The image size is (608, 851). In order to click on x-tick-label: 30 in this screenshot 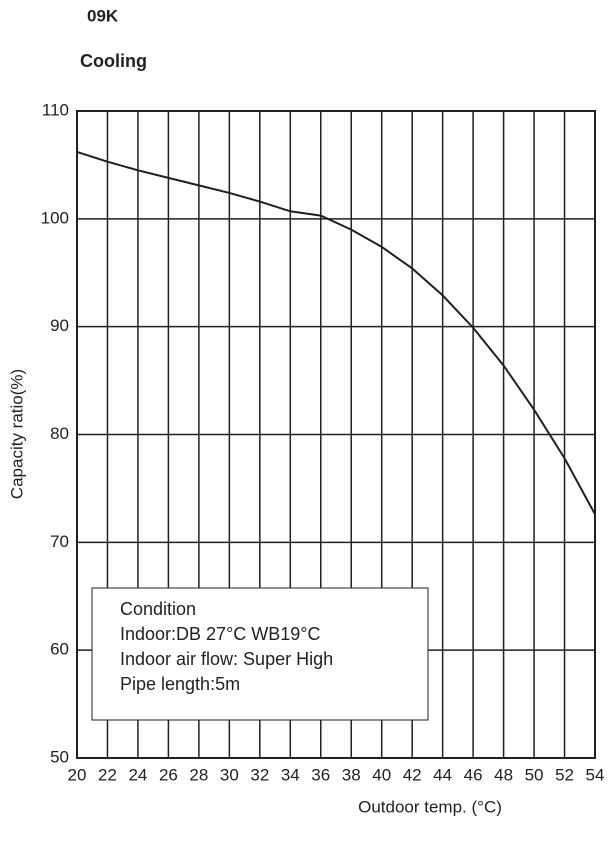, I will do `click(229, 774)`.